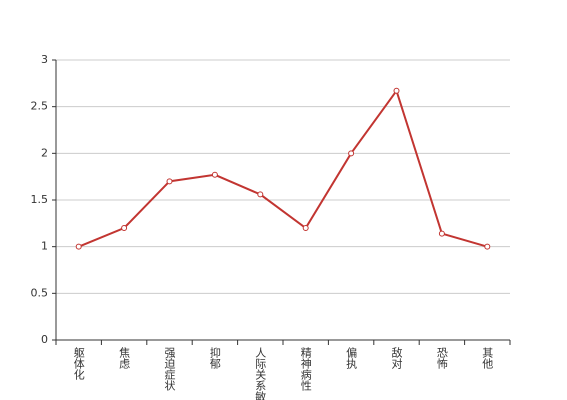  I want to click on x-tick-label: 焦虑, so click(124, 358).